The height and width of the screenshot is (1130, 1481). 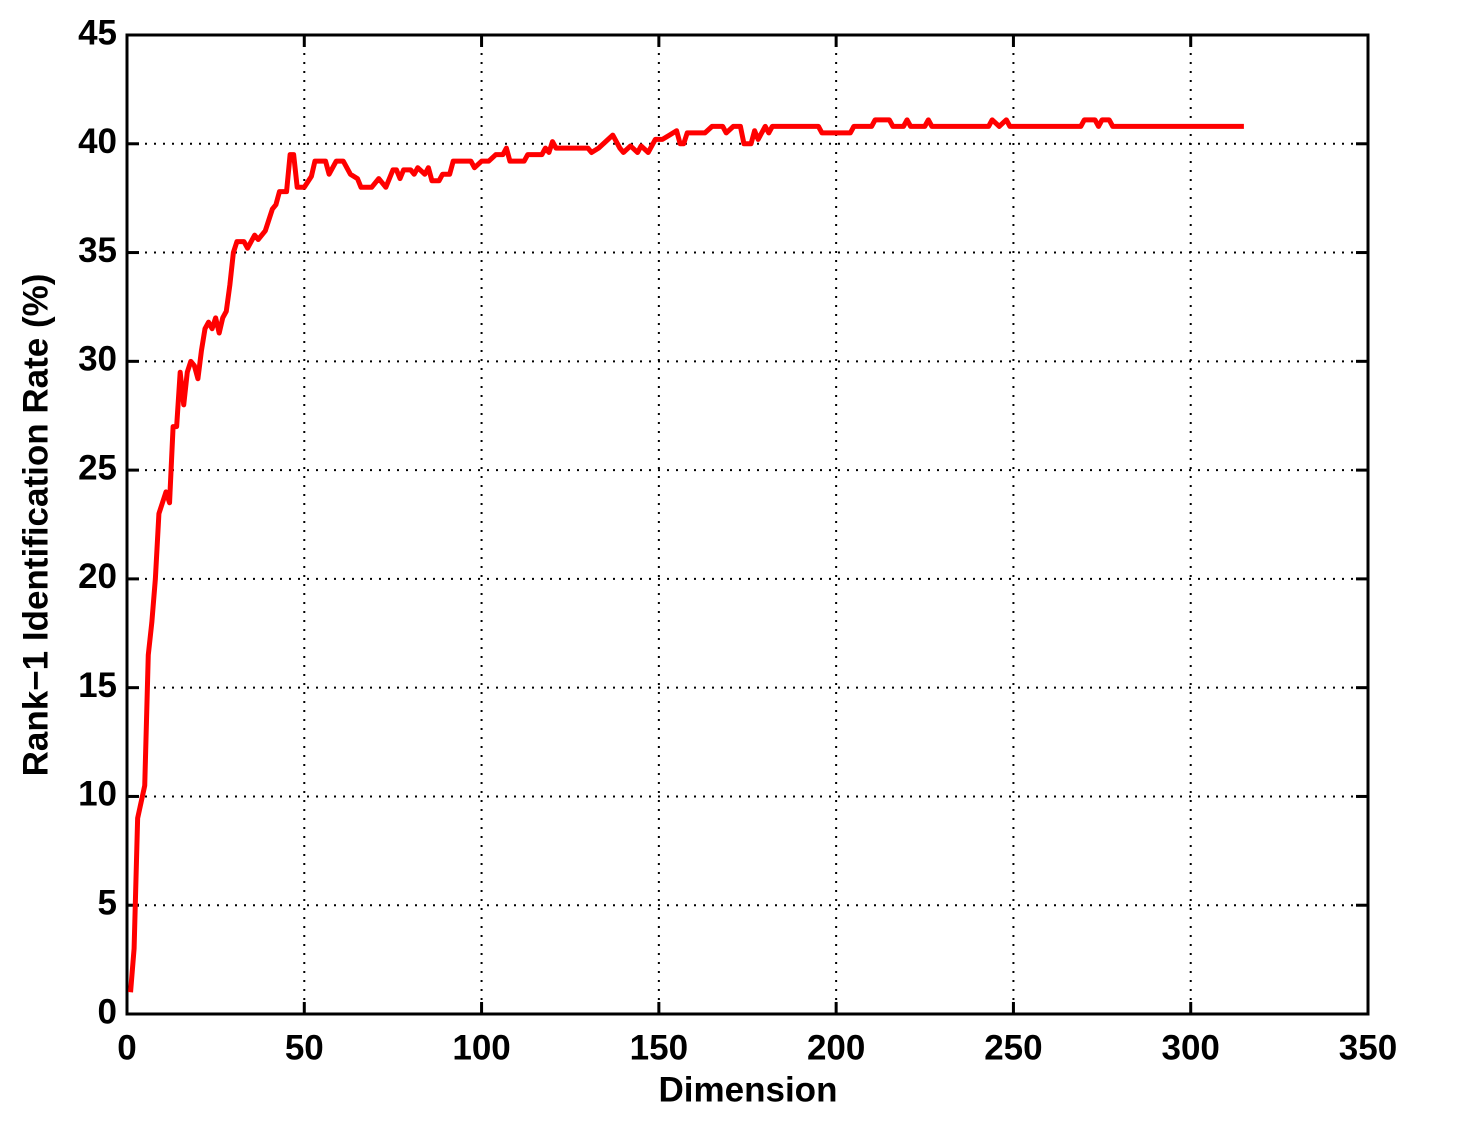 I want to click on y-tick-label: 30, so click(x=97, y=359).